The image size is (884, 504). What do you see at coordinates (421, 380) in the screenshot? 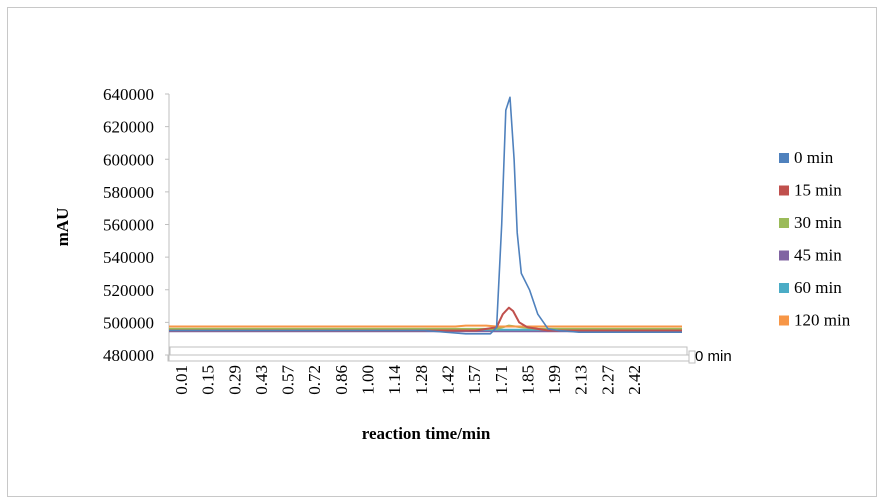
I see `x-tick-label: 1.28` at bounding box center [421, 380].